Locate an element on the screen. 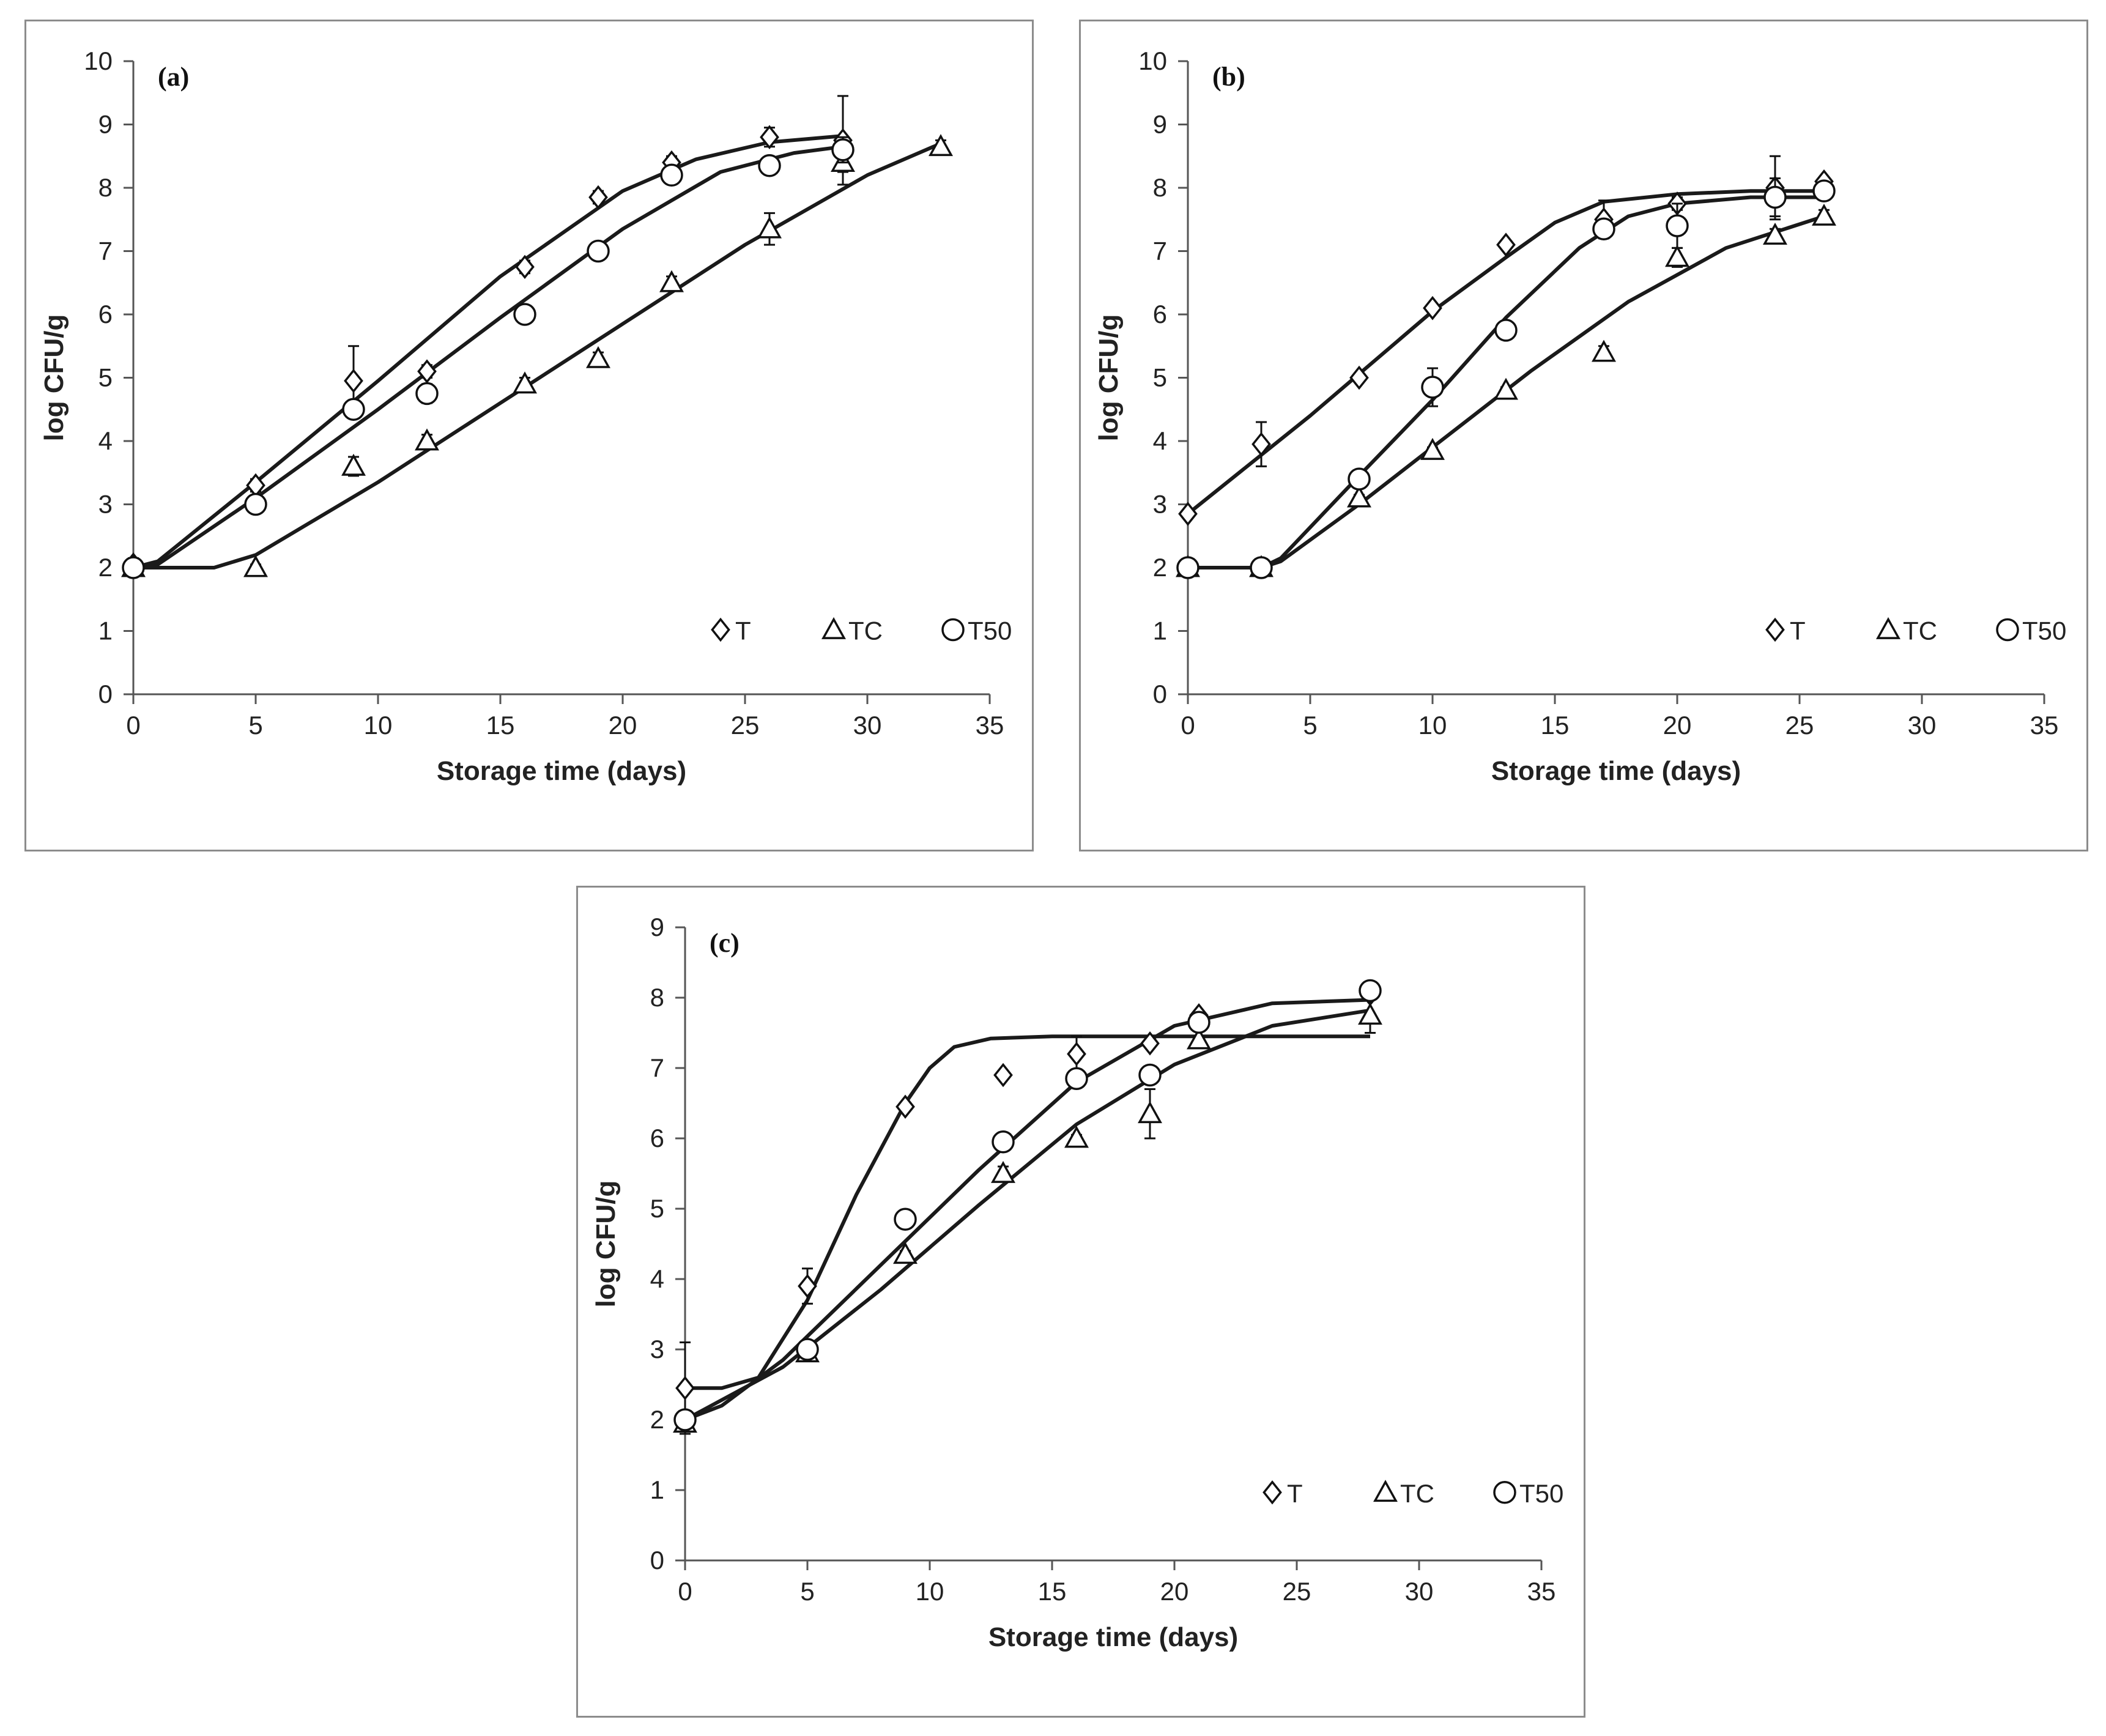 The height and width of the screenshot is (1736, 2106). chart-a-panel-label: (a) is located at coordinates (173, 77).